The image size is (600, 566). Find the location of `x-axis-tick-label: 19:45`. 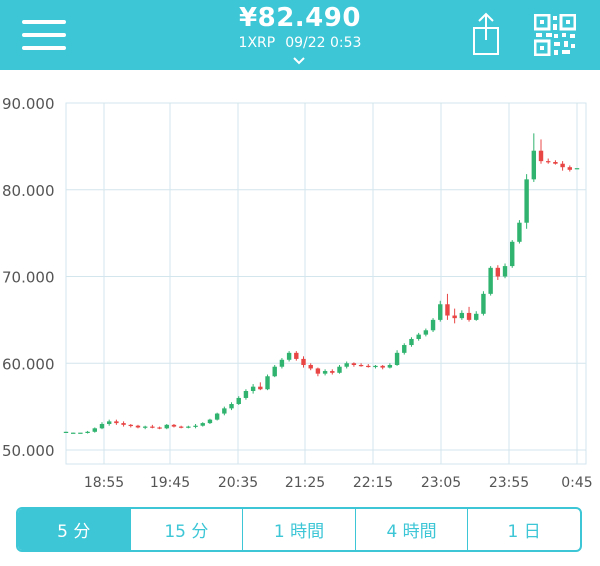

x-axis-tick-label: 19:45 is located at coordinates (170, 483).